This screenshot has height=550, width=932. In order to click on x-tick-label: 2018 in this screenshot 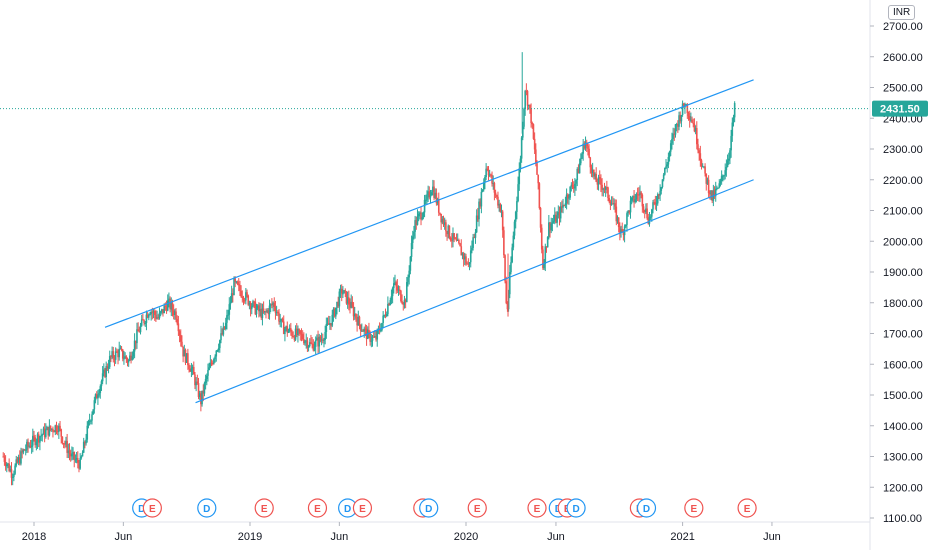, I will do `click(34, 537)`.